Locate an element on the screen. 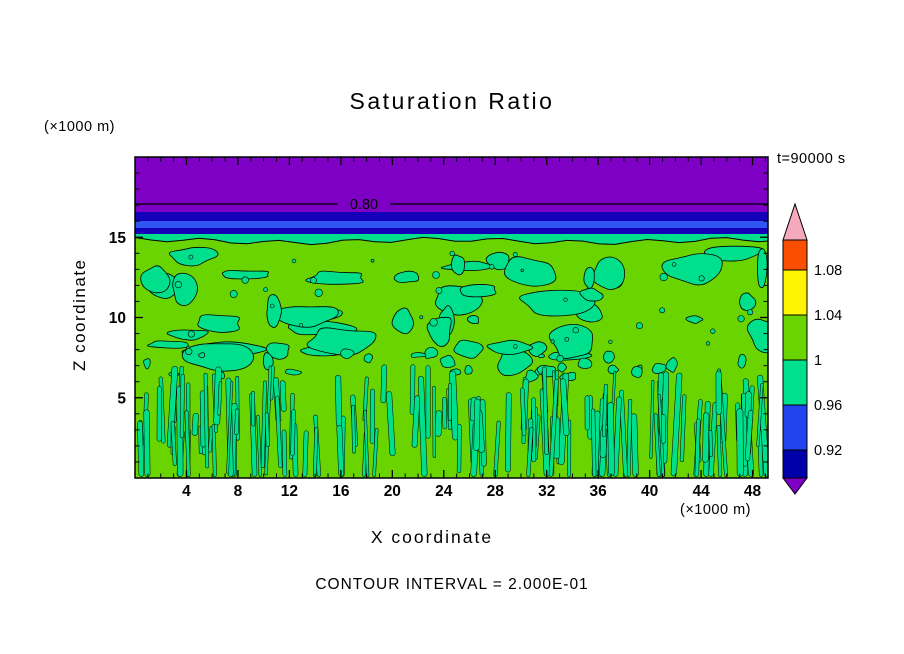 The width and height of the screenshot is (904, 654). y-tick-label: 10 is located at coordinates (117, 318).